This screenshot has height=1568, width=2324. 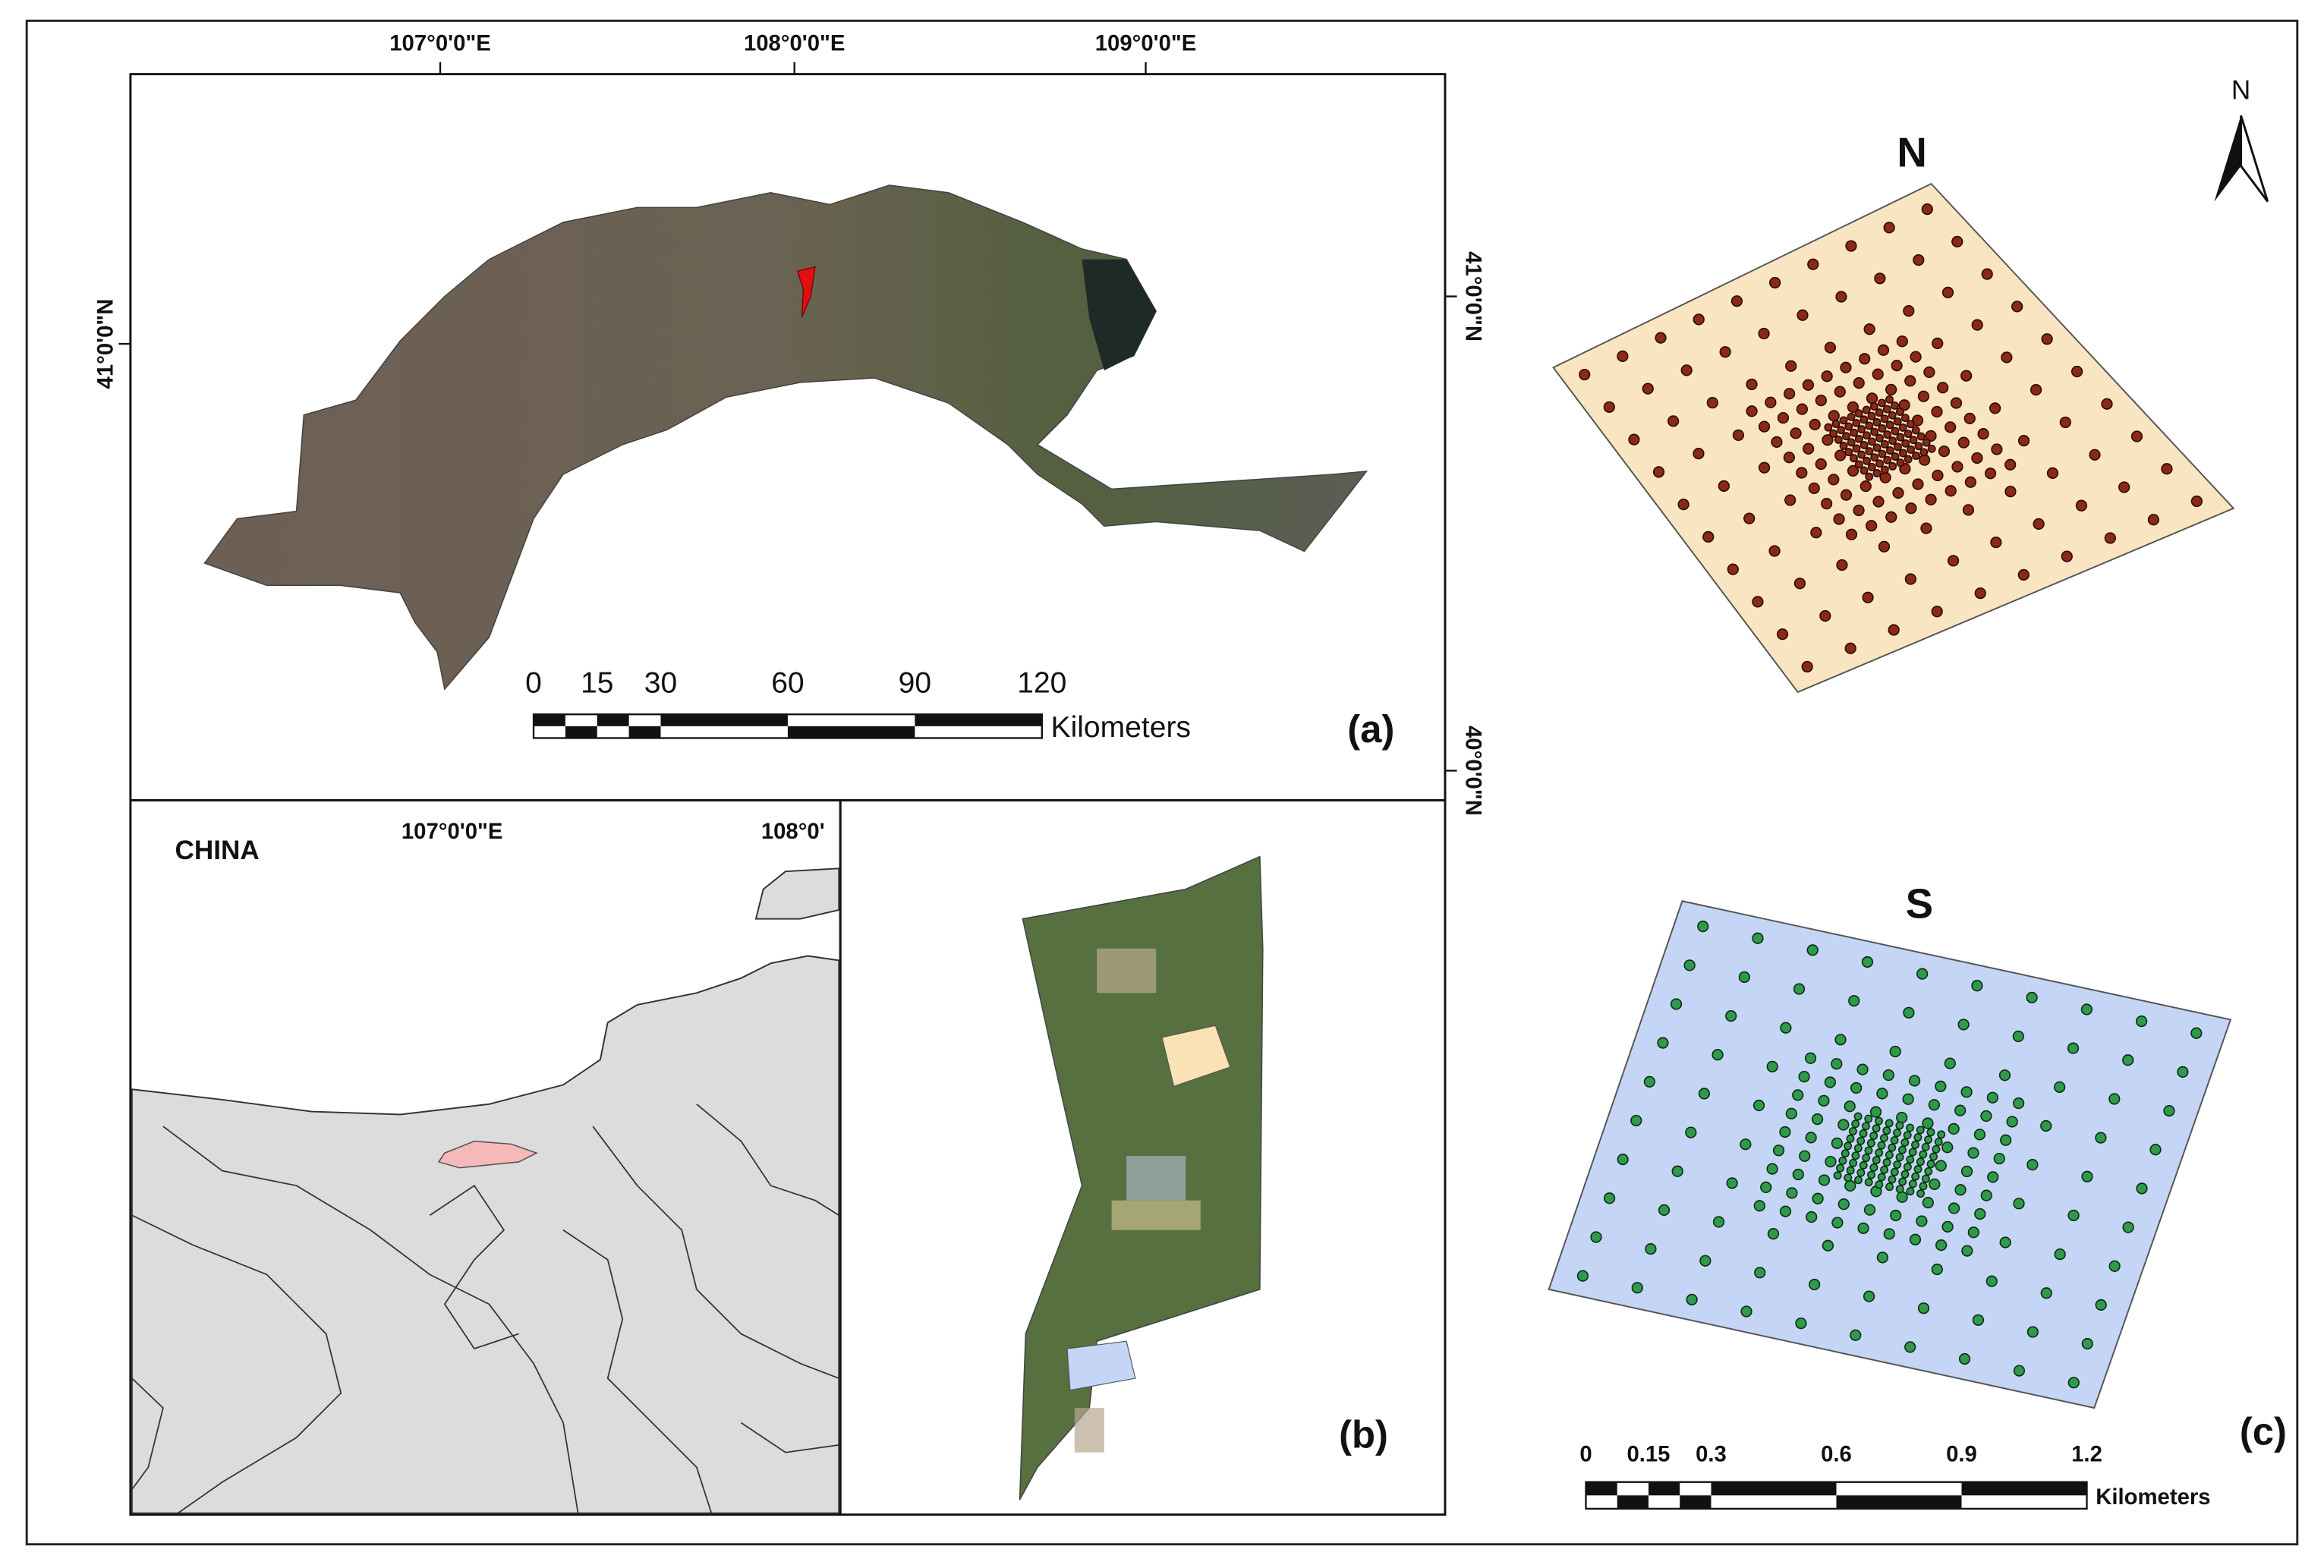 What do you see at coordinates (2264, 1431) in the screenshot?
I see `panel-label: (c)` at bounding box center [2264, 1431].